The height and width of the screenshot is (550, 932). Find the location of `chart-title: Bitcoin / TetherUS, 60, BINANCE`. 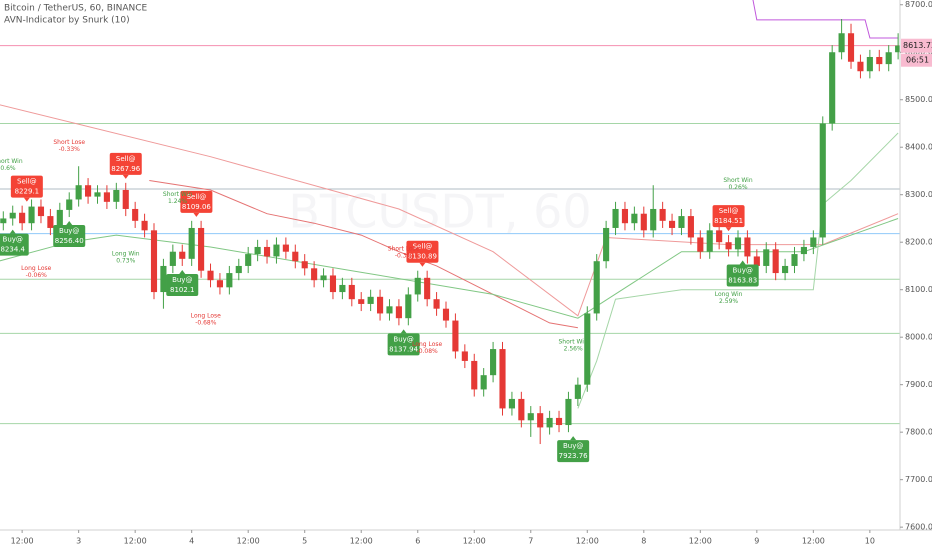

chart-title: Bitcoin / TetherUS, 60, BINANCE is located at coordinates (76, 9).